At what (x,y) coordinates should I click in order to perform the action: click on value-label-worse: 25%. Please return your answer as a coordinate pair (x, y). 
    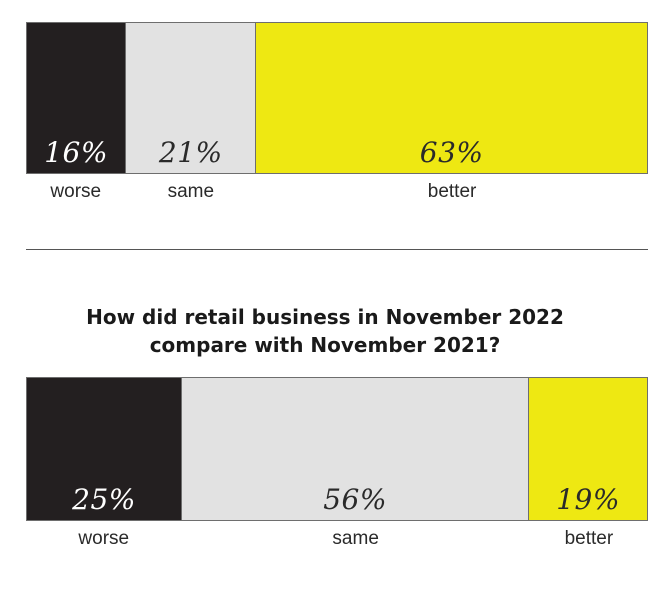
    Looking at the image, I should click on (104, 499).